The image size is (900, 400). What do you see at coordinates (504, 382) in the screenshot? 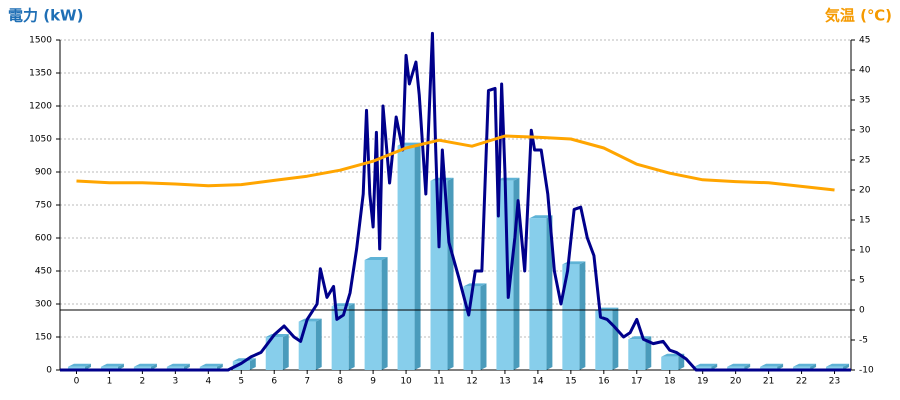
I see `x-tick-label: 13` at bounding box center [504, 382].